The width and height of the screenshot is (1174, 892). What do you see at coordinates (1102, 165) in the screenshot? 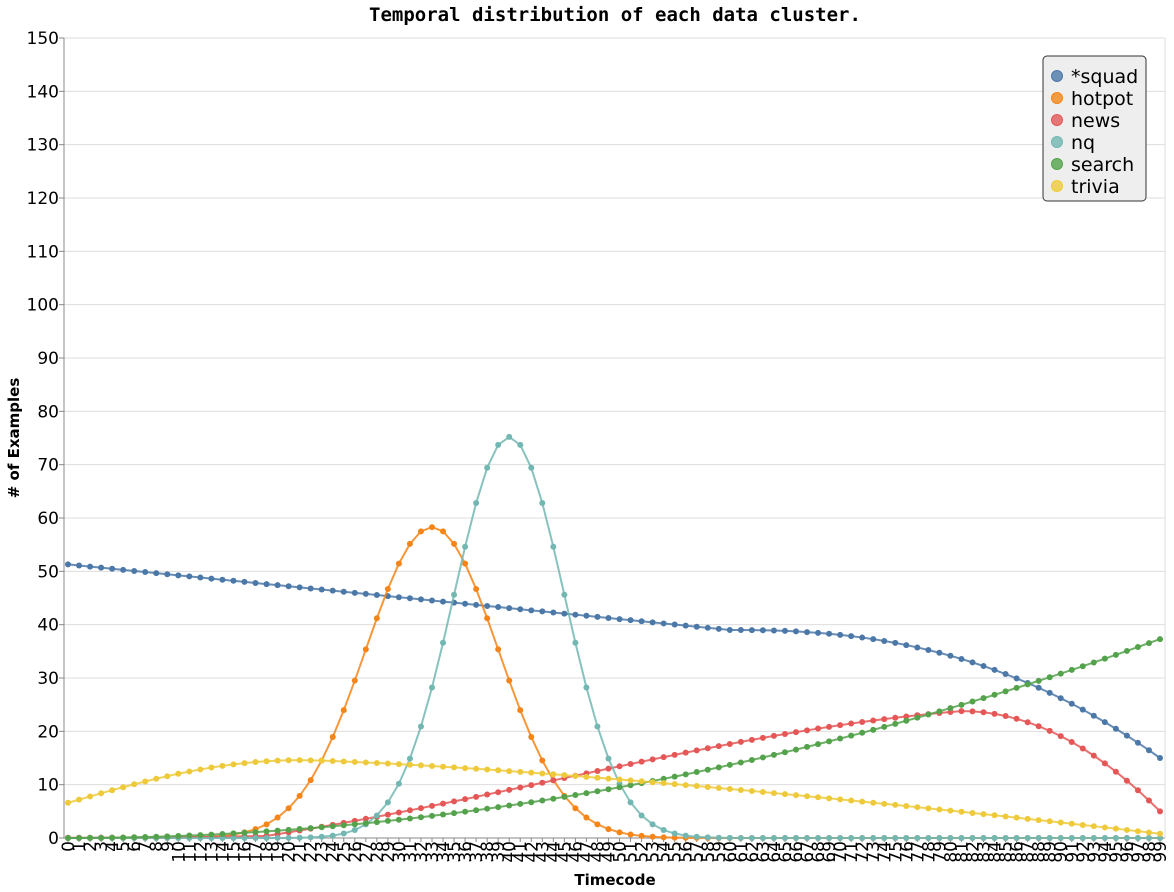
I see `legend-label: search` at bounding box center [1102, 165].